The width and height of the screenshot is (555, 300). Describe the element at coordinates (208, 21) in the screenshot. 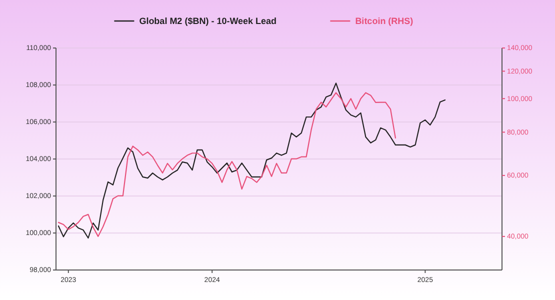

I see `legend-label: Global M2 ($BN) - 10-Week Lead` at that location.